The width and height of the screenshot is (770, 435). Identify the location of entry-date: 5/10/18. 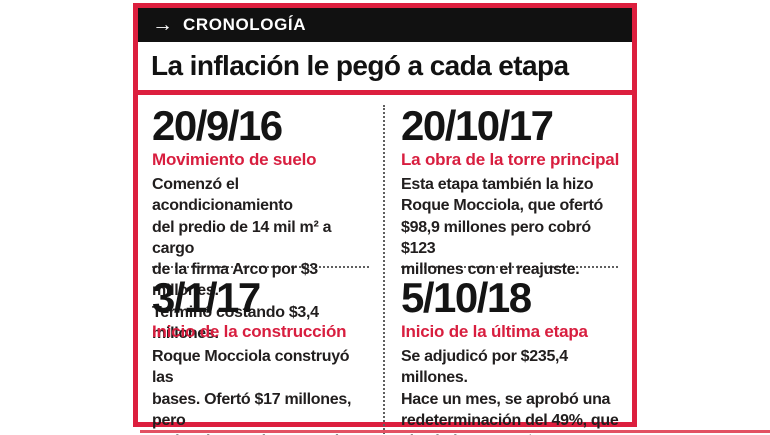
(466, 297).